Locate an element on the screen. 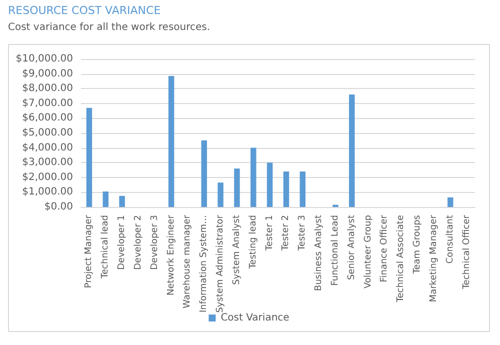  x-tick-label: Technical lead is located at coordinates (105, 247).